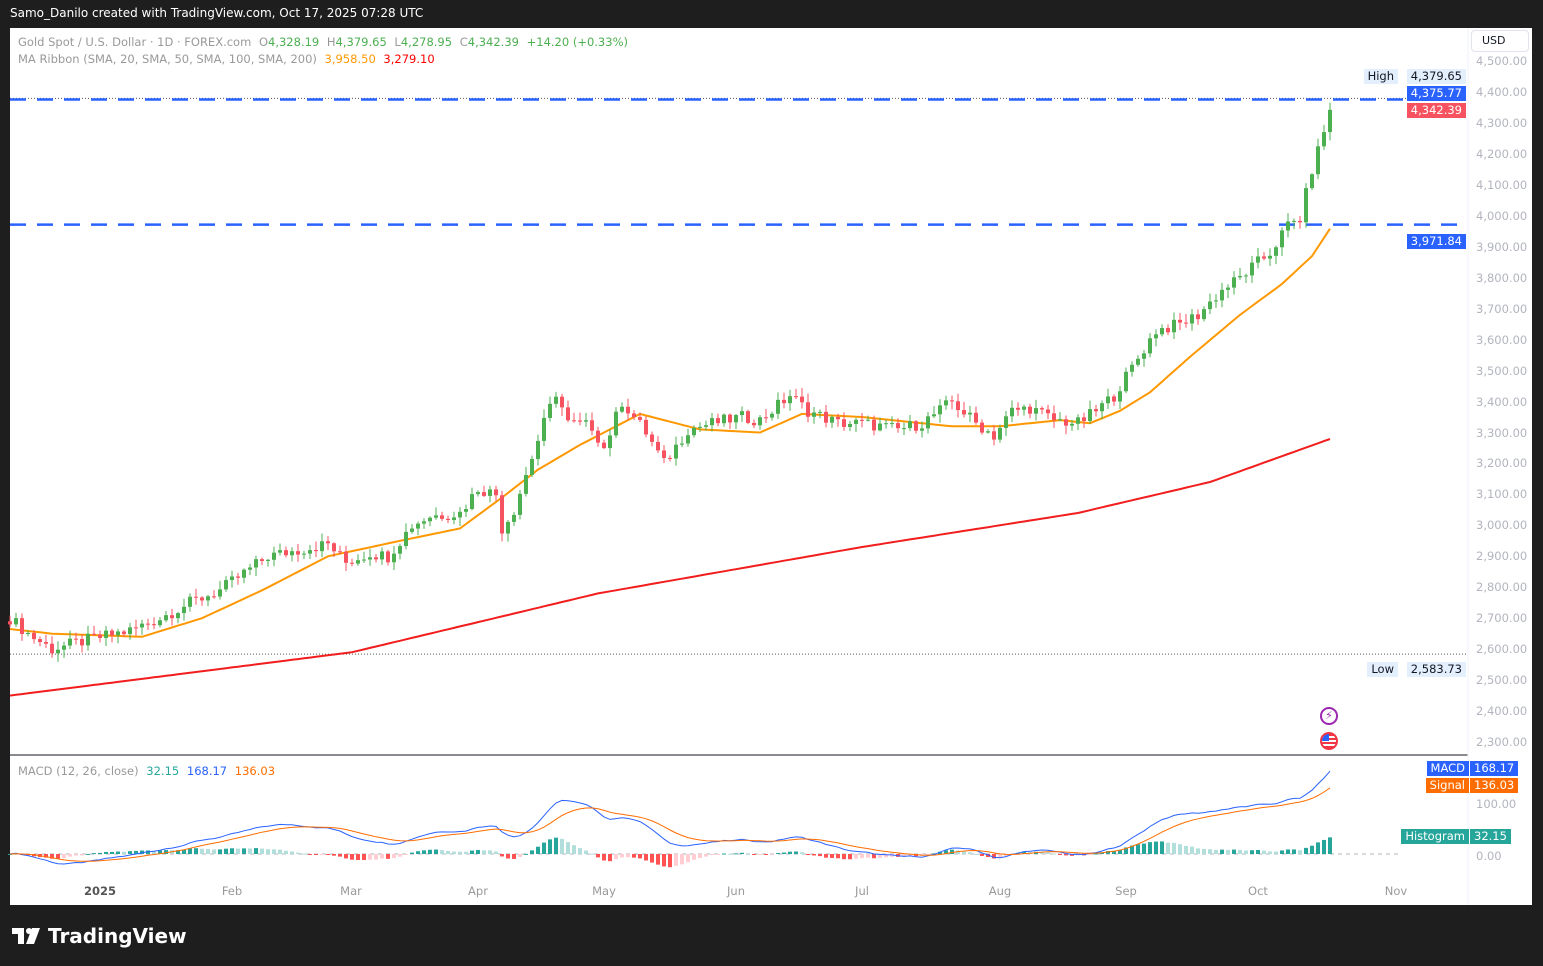 The height and width of the screenshot is (966, 1543). I want to click on us-flag-event-icon, so click(1329, 741).